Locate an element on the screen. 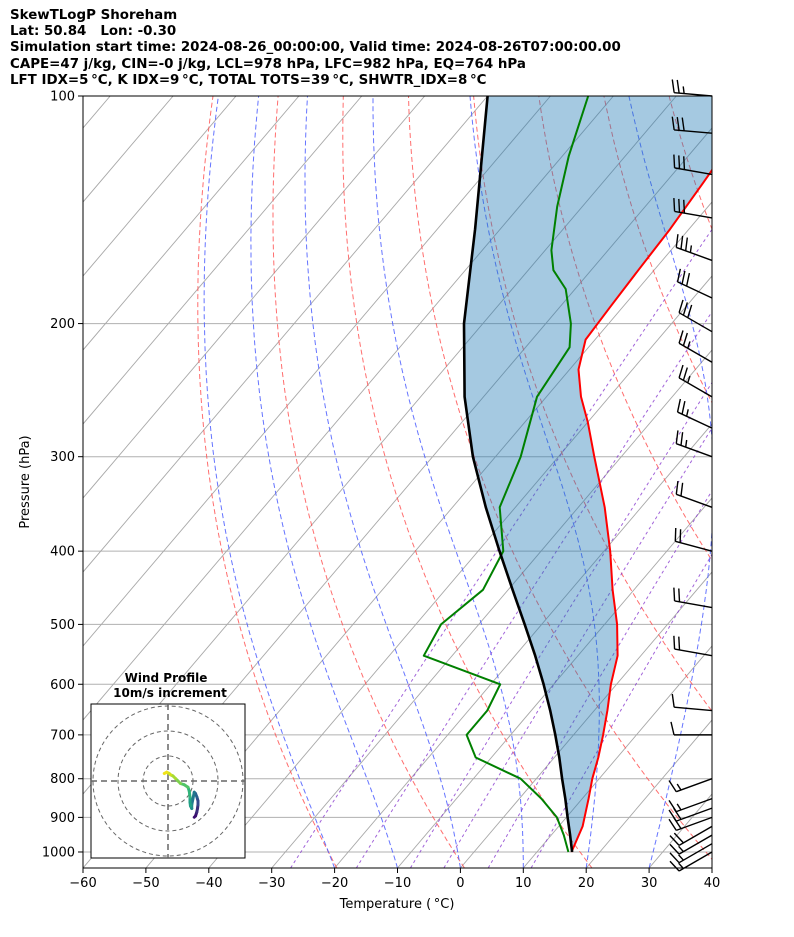 This screenshot has width=794, height=937. y-tick-label: 1000 is located at coordinates (58, 852).